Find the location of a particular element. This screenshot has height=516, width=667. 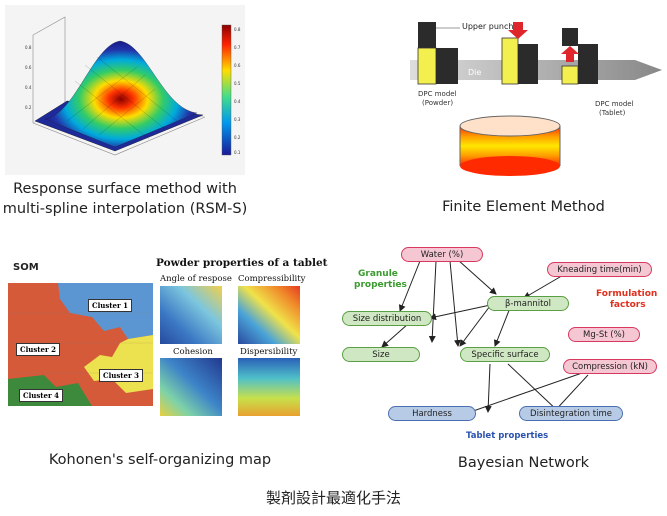

cluster-3-label: Cluster 3 is located at coordinates (121, 375).